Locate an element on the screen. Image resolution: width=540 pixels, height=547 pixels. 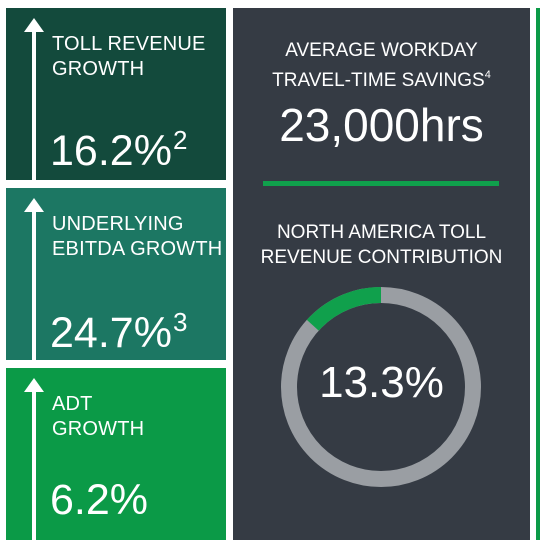
footnote-marker: 3 is located at coordinates (180, 322).